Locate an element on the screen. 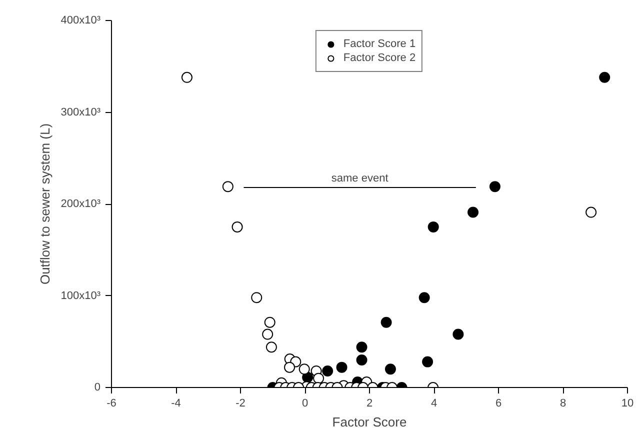  y-tick-label: 200x10³ is located at coordinates (80, 204).